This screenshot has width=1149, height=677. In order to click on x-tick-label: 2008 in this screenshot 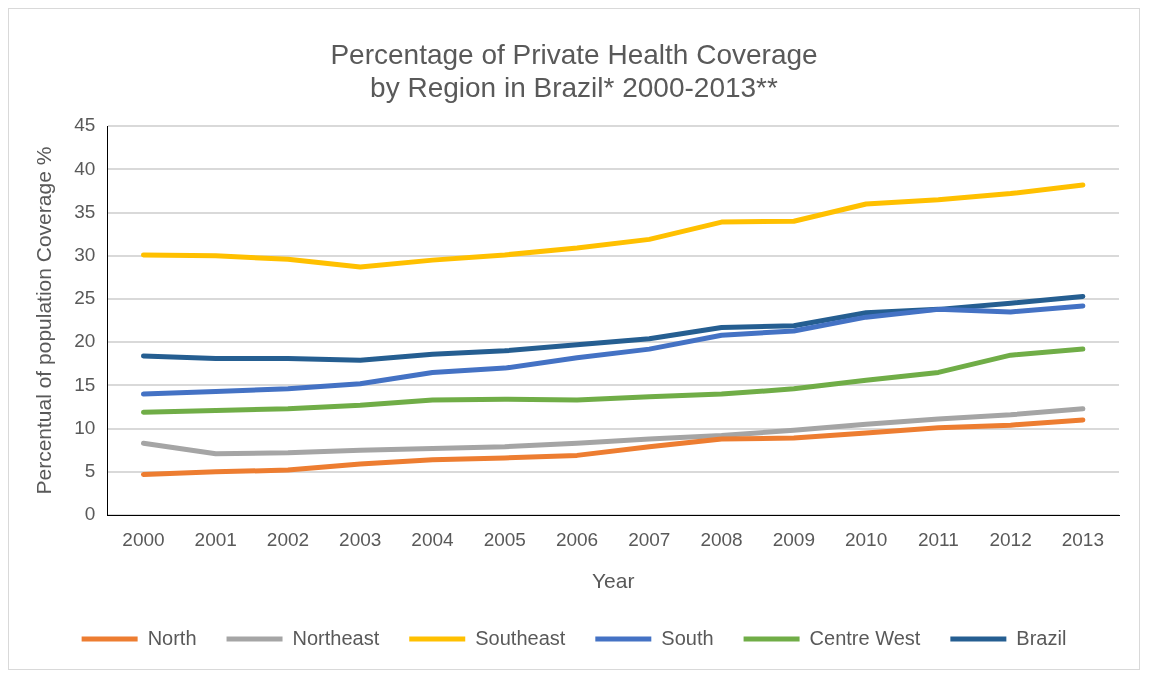, I will do `click(721, 539)`.